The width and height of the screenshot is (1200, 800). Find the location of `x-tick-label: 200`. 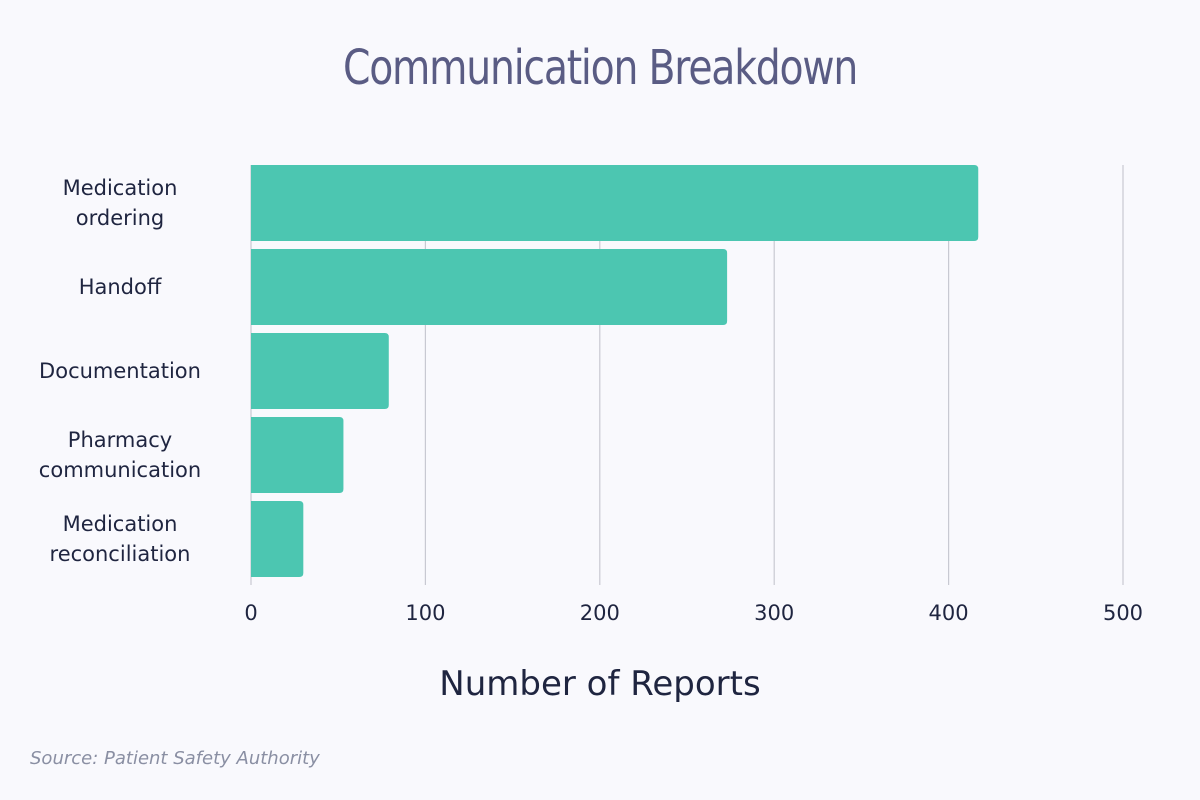

x-tick-label: 200 is located at coordinates (600, 613).